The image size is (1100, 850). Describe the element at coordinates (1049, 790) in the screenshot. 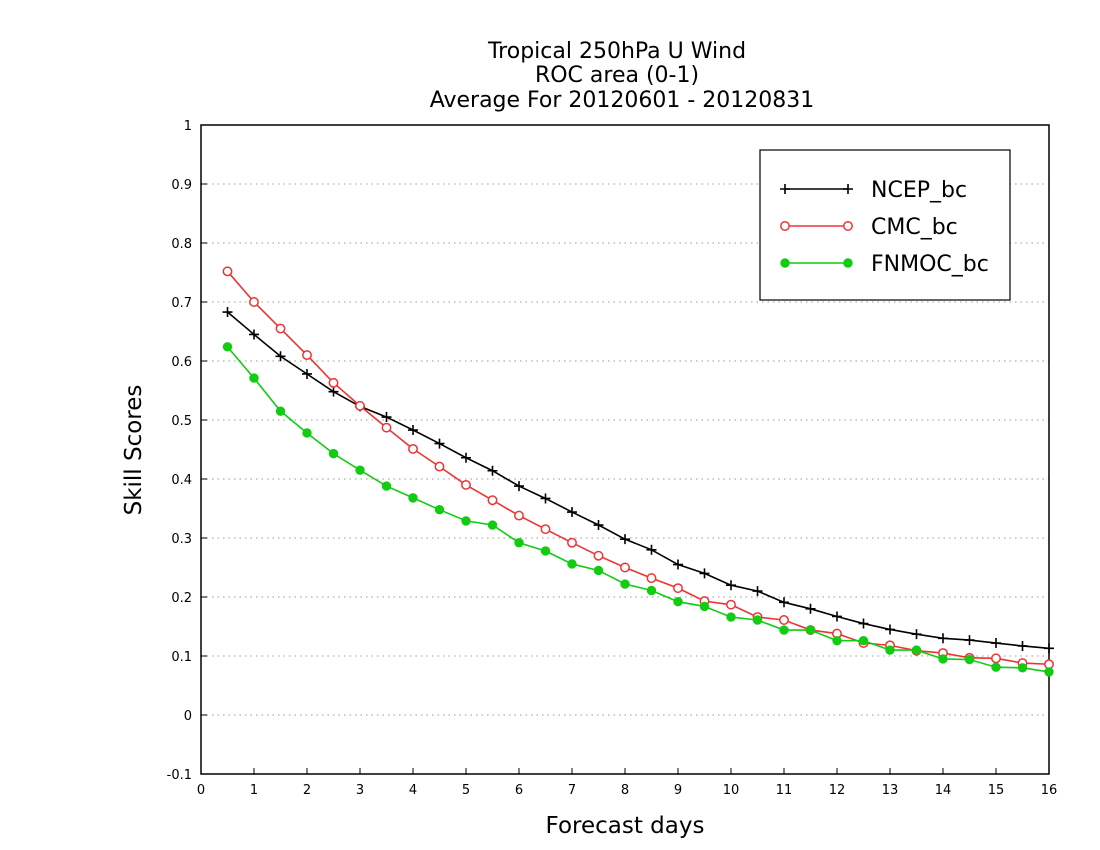

I see `x-tick-label-16: 16` at that location.